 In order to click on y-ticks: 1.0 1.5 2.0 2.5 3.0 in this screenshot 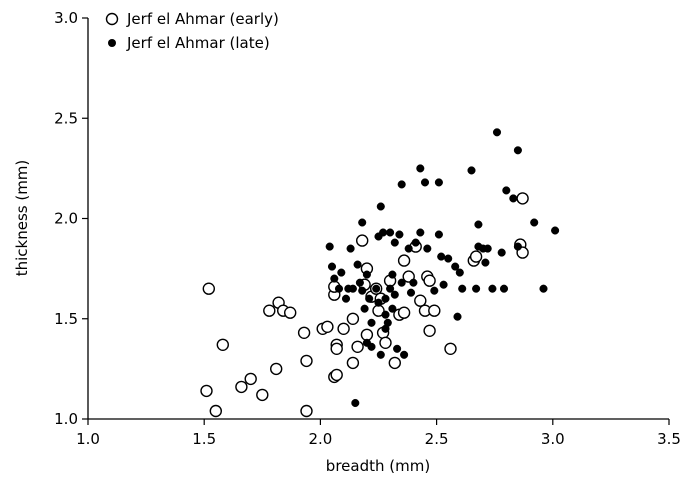, I will do `click(71, 218)`.